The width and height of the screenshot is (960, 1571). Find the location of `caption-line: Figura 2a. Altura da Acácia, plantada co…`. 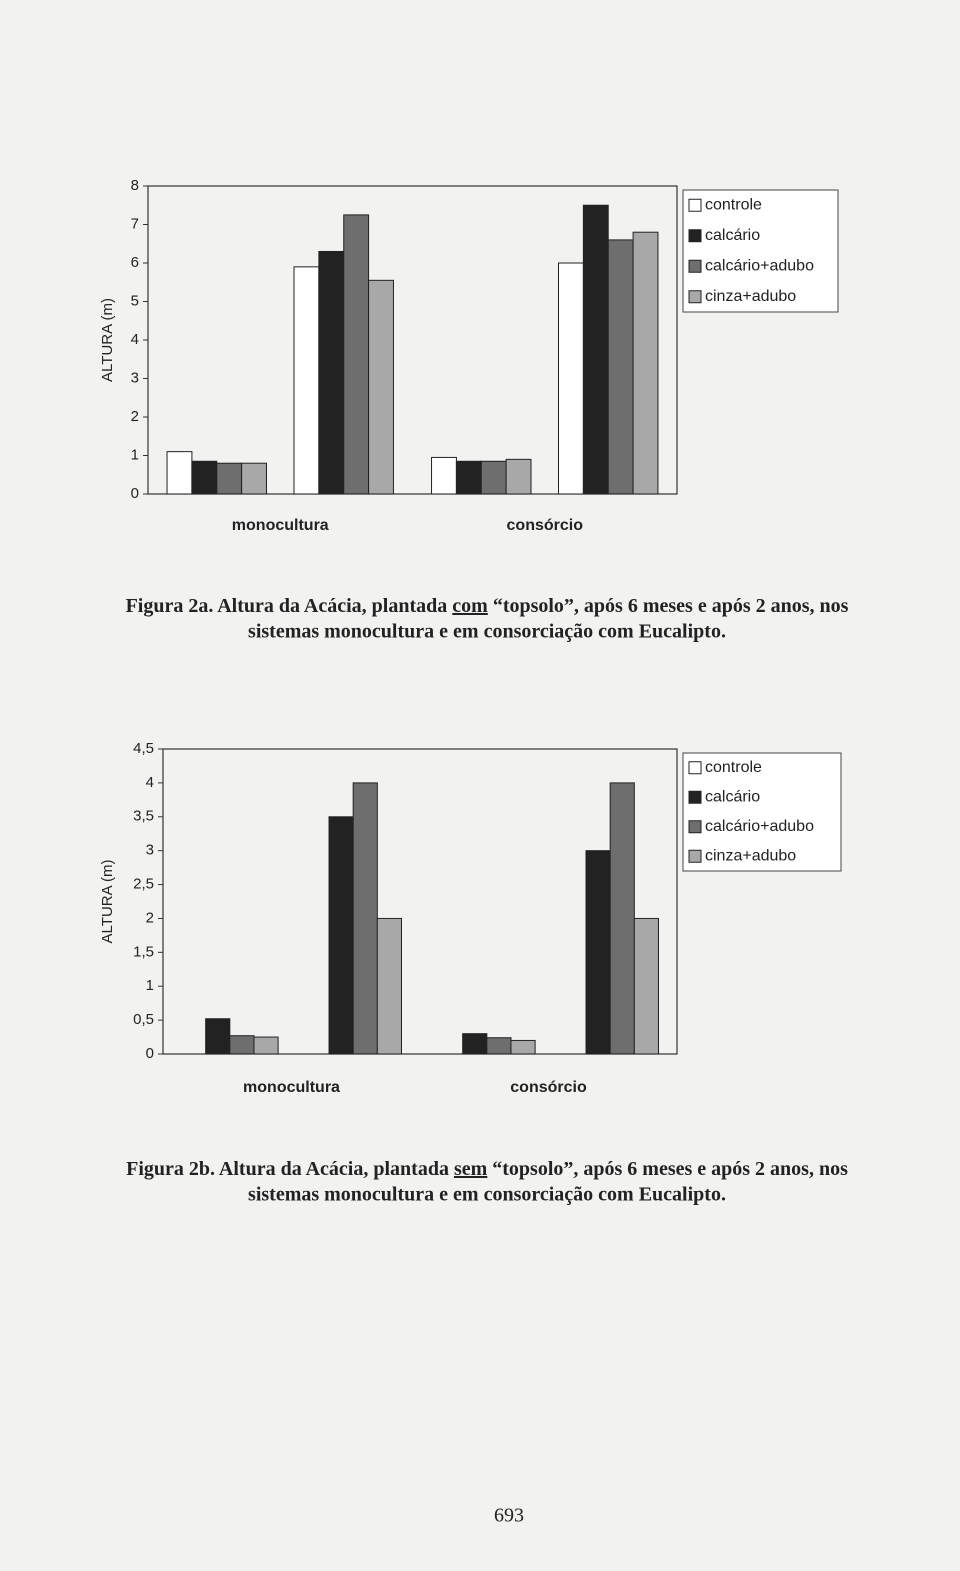

caption-line: Figura 2a. Altura da Acácia, plantada co… is located at coordinates (487, 606).